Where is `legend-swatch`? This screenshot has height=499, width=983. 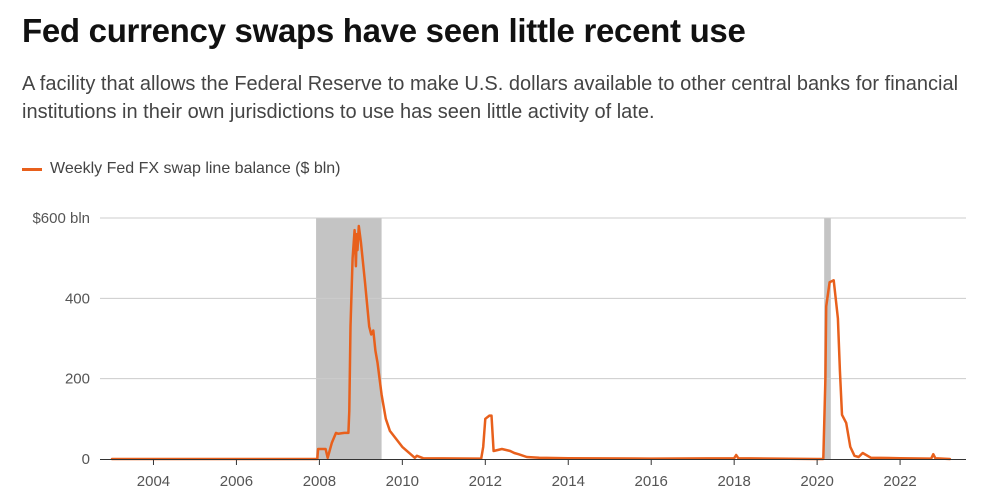
legend-swatch is located at coordinates (32, 169).